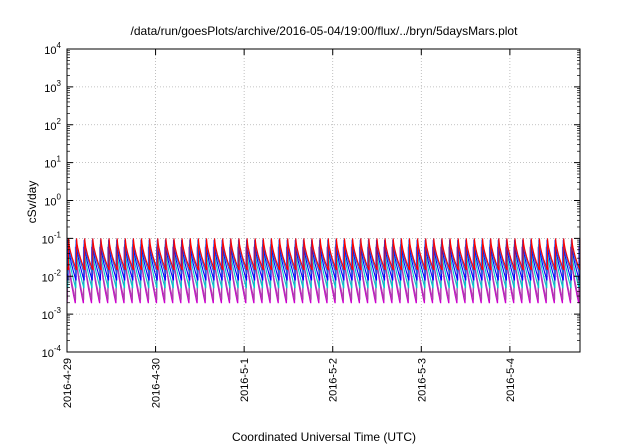  Describe the element at coordinates (245, 380) in the screenshot. I see `x-tick-label: 2016-5-1` at that location.